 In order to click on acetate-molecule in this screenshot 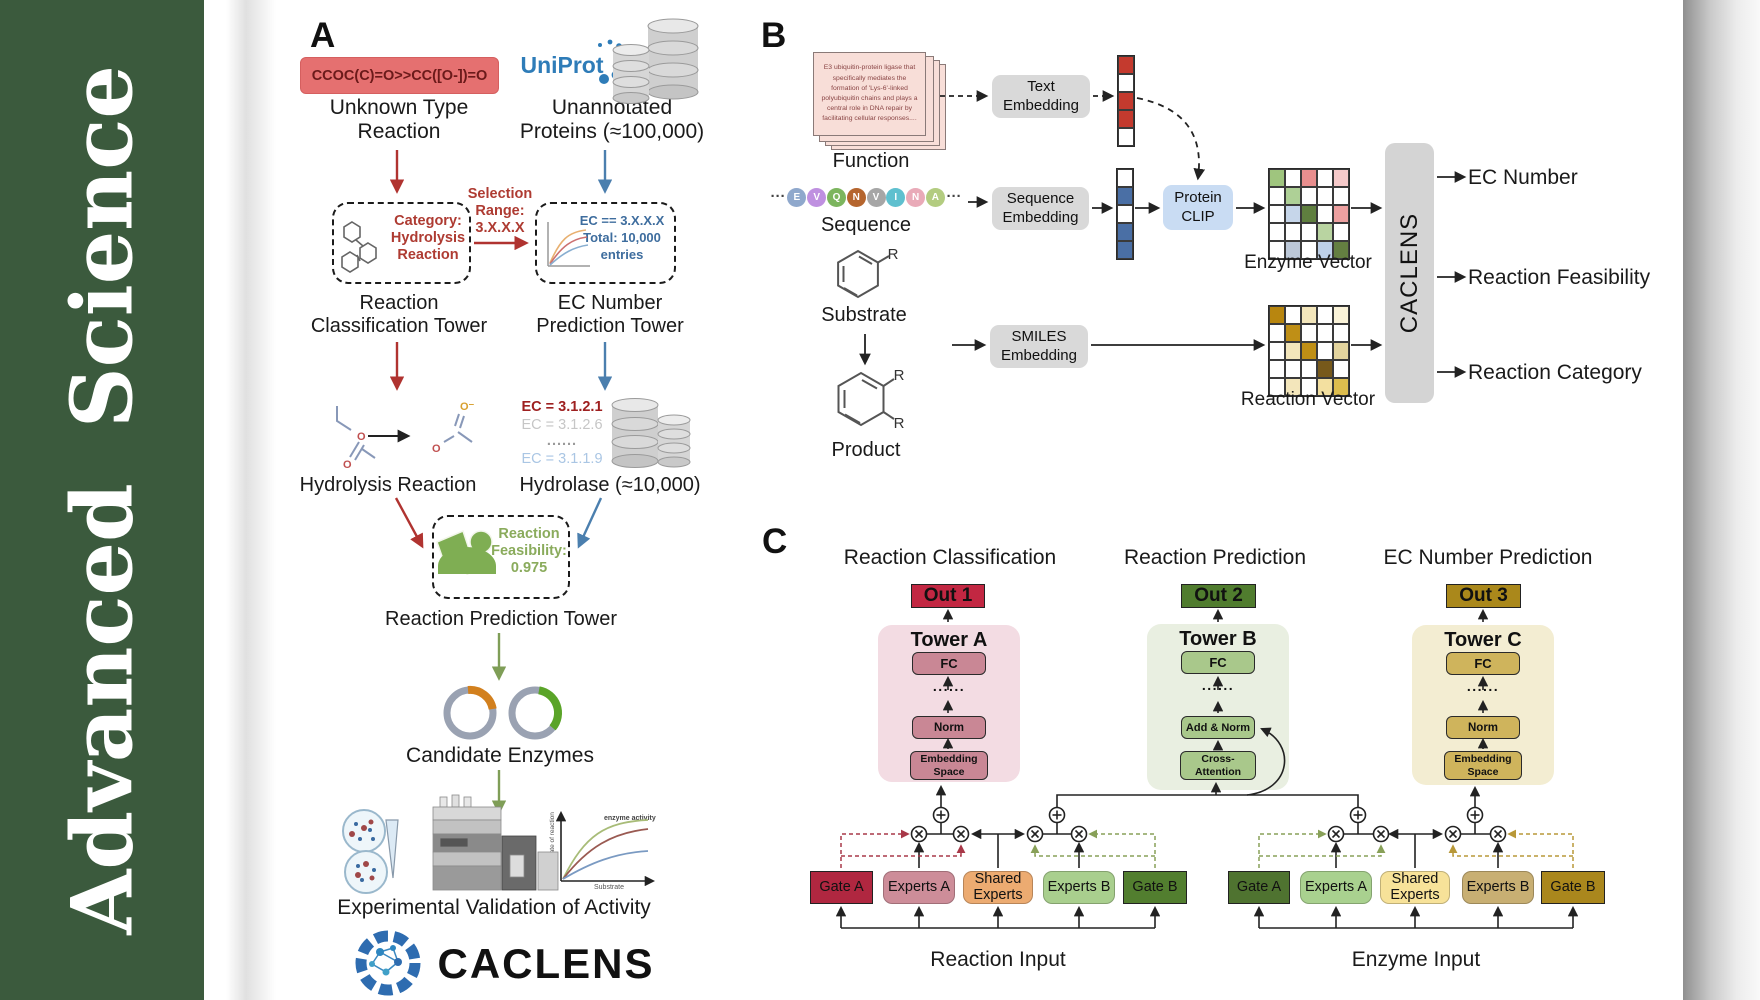, I will do `click(458, 428)`.